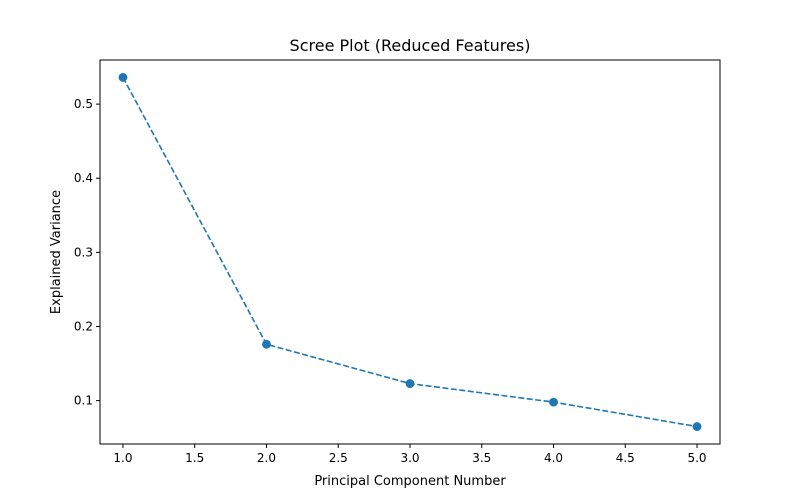 Image resolution: width=800 pixels, height=500 pixels. Describe the element at coordinates (338, 458) in the screenshot. I see `x-tick-label: 2.5` at that location.